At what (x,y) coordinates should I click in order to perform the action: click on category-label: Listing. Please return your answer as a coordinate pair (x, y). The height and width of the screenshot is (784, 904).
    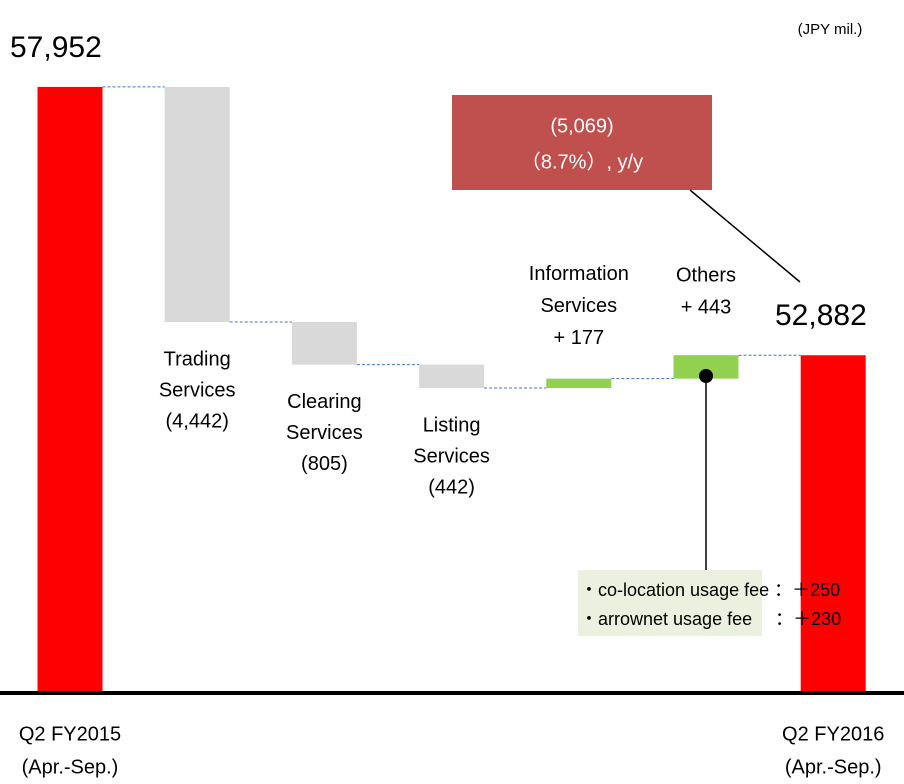
    Looking at the image, I should click on (452, 425).